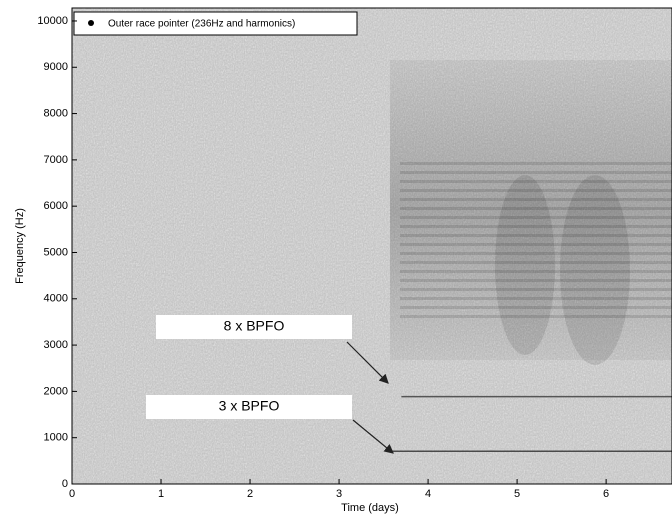 This screenshot has height=515, width=672. I want to click on legend-box, so click(215, 23).